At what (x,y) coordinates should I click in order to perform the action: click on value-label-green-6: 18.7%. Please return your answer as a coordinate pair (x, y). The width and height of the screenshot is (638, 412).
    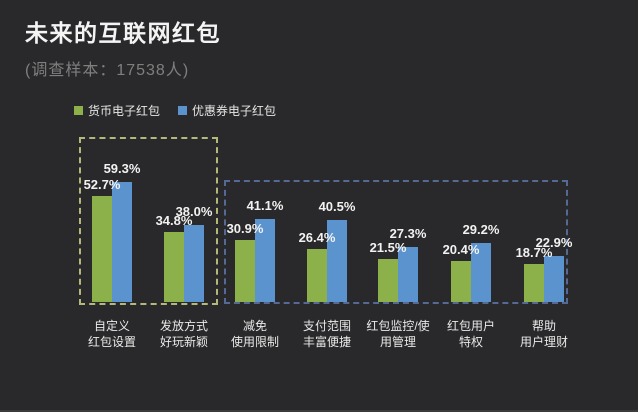
    Looking at the image, I should click on (534, 252).